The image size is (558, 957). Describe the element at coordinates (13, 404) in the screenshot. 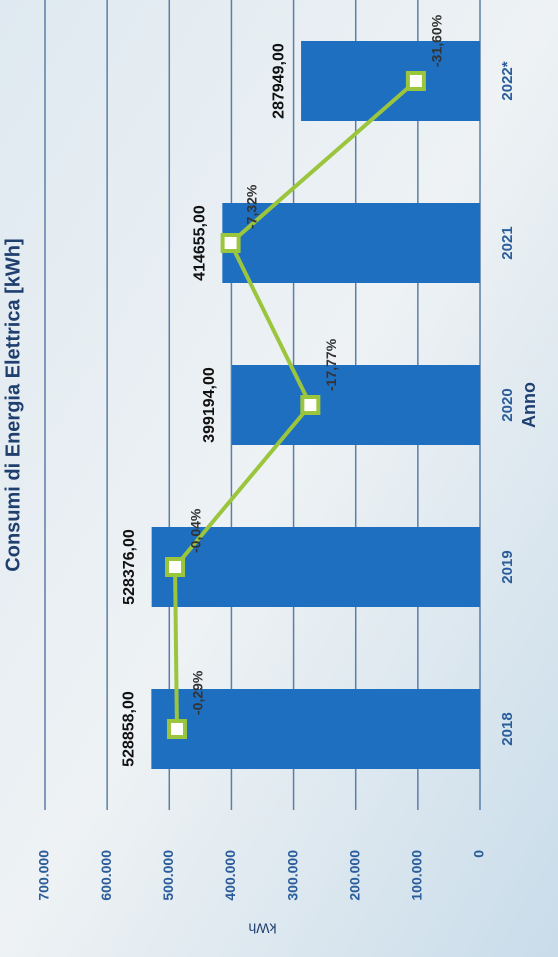

I see `chart-title: Consumi di Energia Elettrica [kWh]` at that location.